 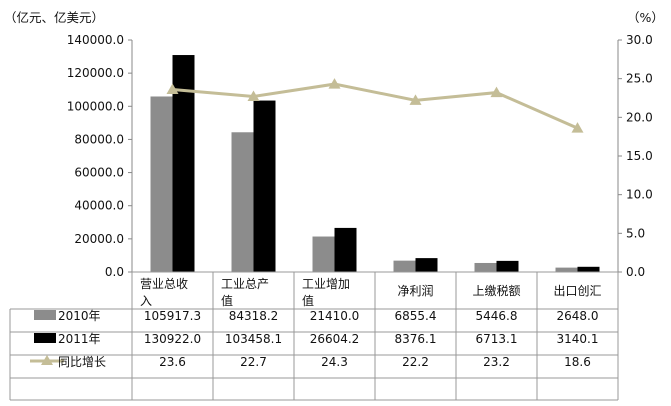 I want to click on bar-2010年-1, so click(x=242, y=202).